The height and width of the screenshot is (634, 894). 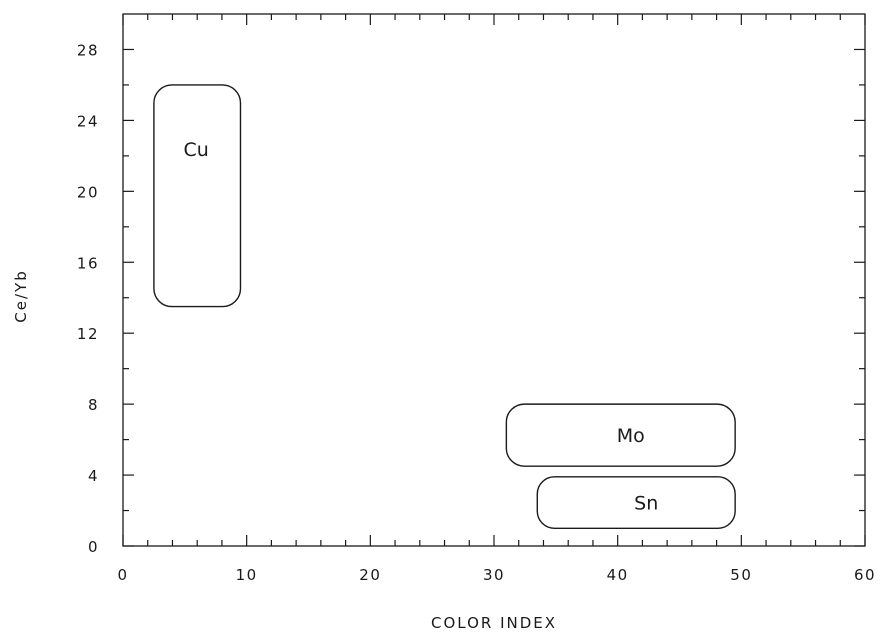 What do you see at coordinates (865, 575) in the screenshot?
I see `x-tick-label: 60` at bounding box center [865, 575].